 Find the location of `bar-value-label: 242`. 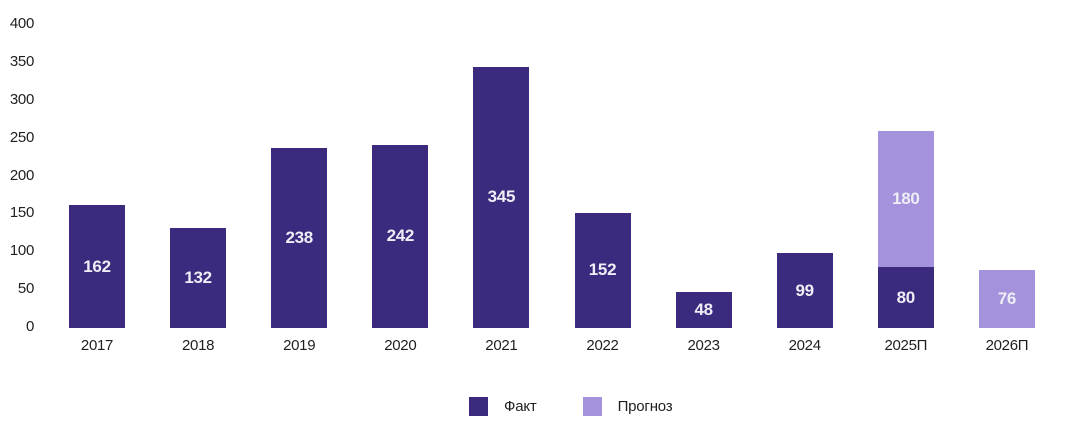

bar-value-label: 242 is located at coordinates (400, 236).